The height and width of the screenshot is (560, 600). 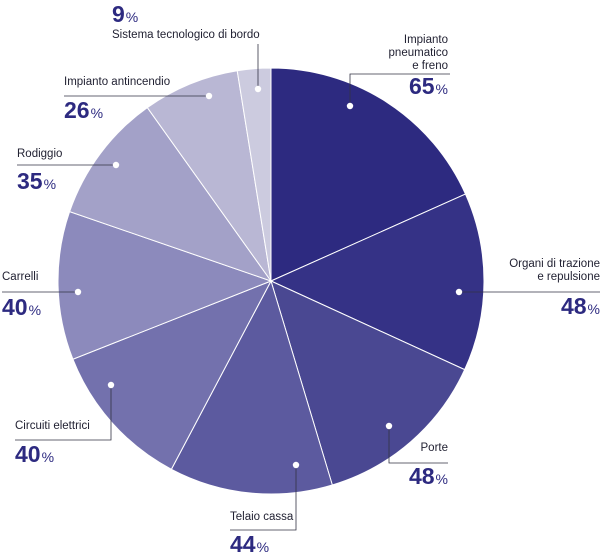 I want to click on value-number: 44, so click(x=243, y=544).